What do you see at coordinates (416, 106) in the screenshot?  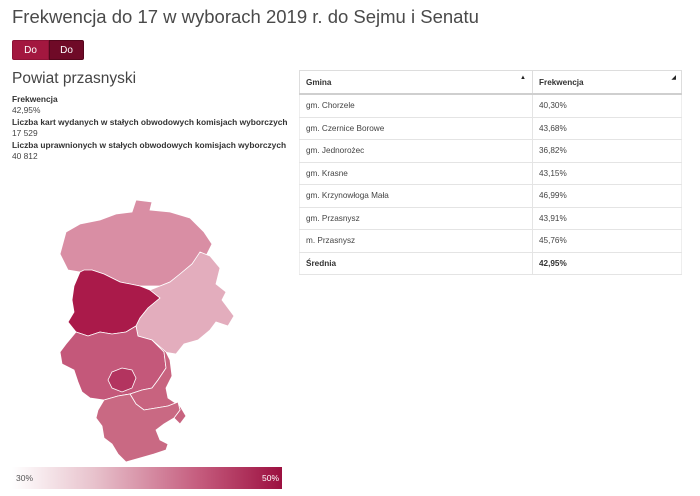 I see `cell-gmina: gm. Chorzele` at bounding box center [416, 106].